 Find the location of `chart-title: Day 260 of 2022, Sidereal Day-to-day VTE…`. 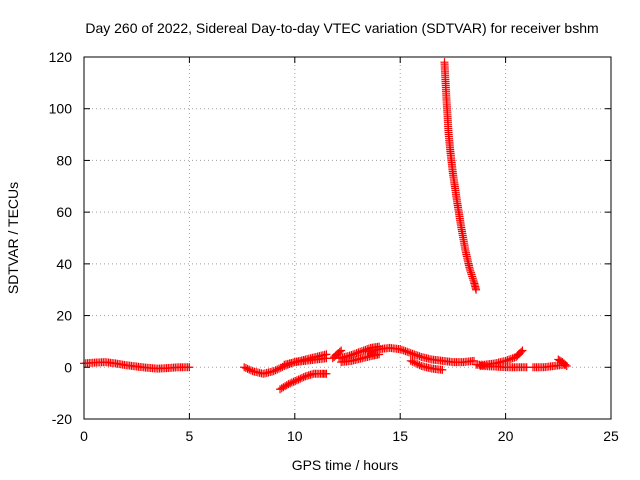

chart-title: Day 260 of 2022, Sidereal Day-to-day VTE… is located at coordinates (341, 28).